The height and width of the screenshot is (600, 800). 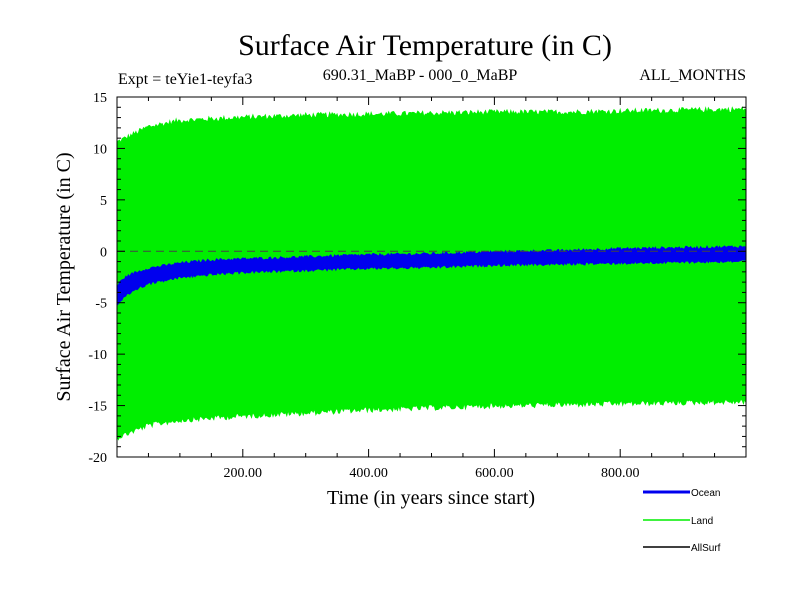 What do you see at coordinates (431, 498) in the screenshot?
I see `x-axis-title: Time (in years since start)` at bounding box center [431, 498].